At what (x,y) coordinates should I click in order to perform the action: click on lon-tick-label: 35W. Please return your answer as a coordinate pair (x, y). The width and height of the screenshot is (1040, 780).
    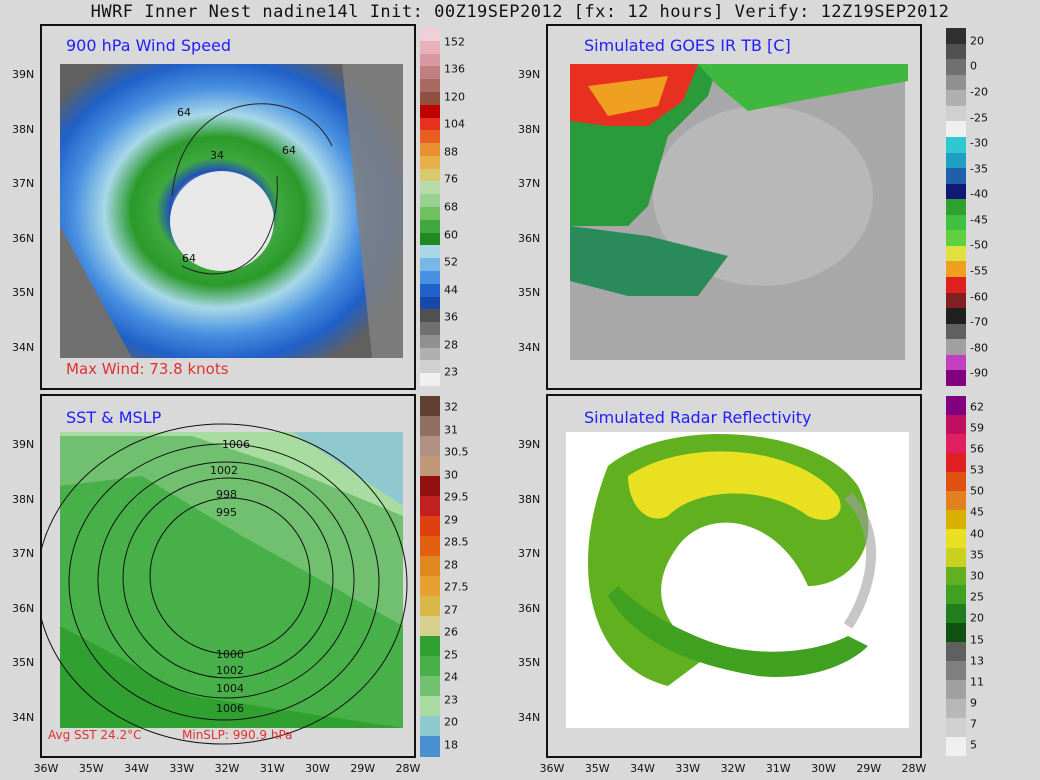
    Looking at the image, I should click on (91, 768).